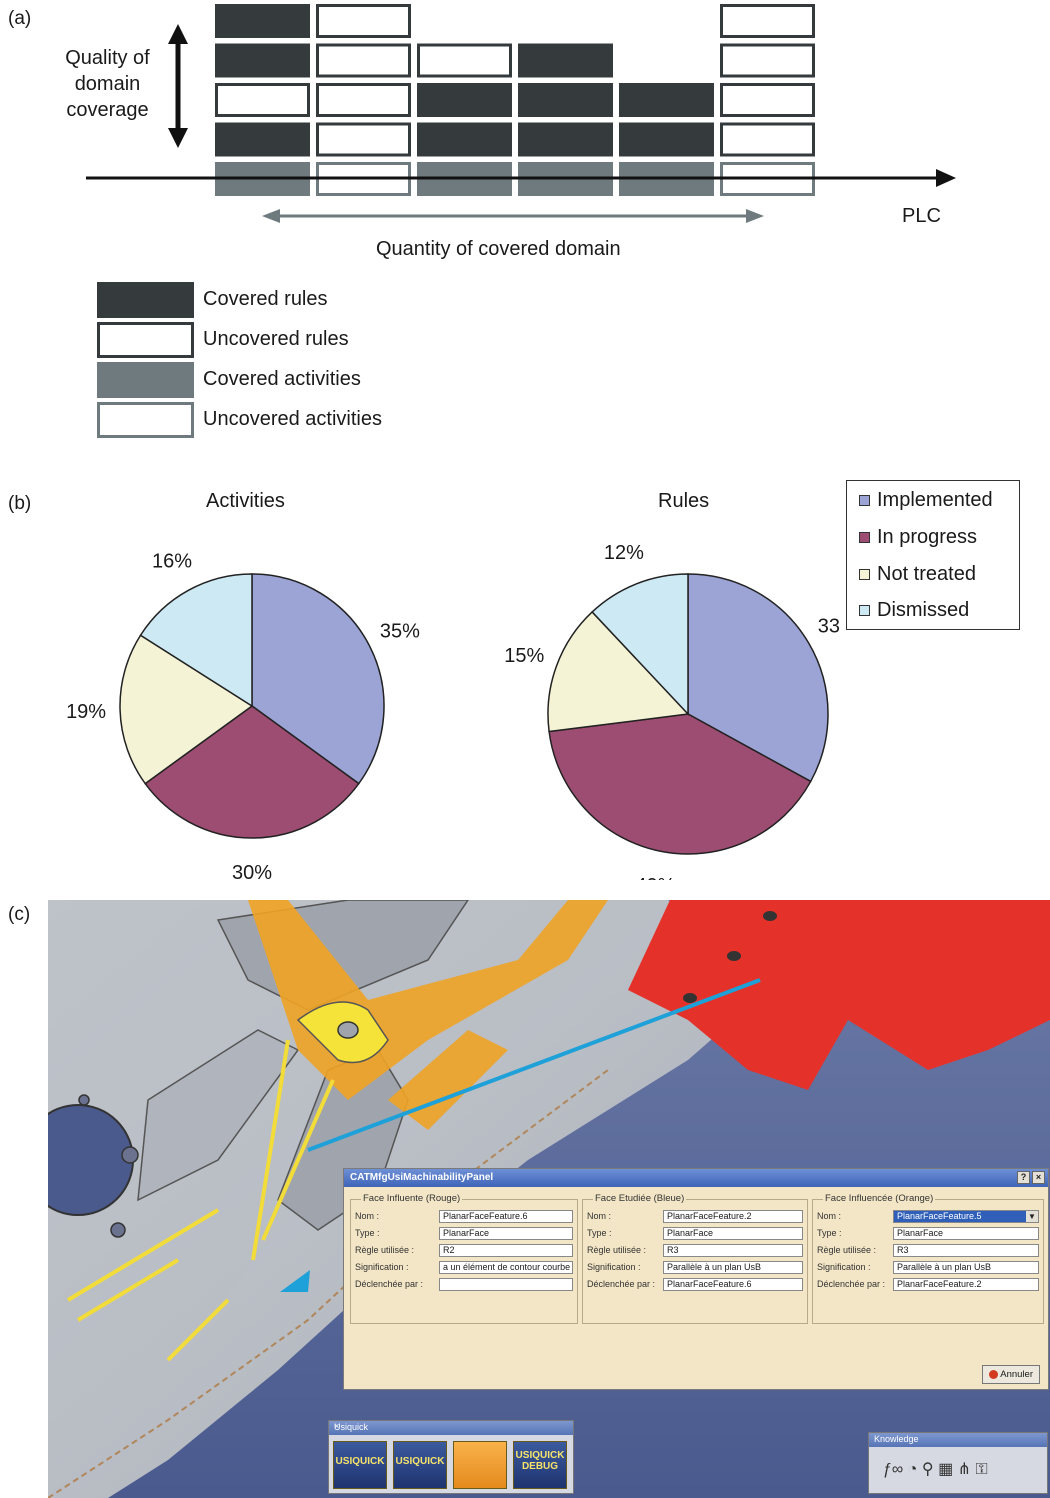  I want to click on field-label: Déclenchée par :, so click(621, 1284).